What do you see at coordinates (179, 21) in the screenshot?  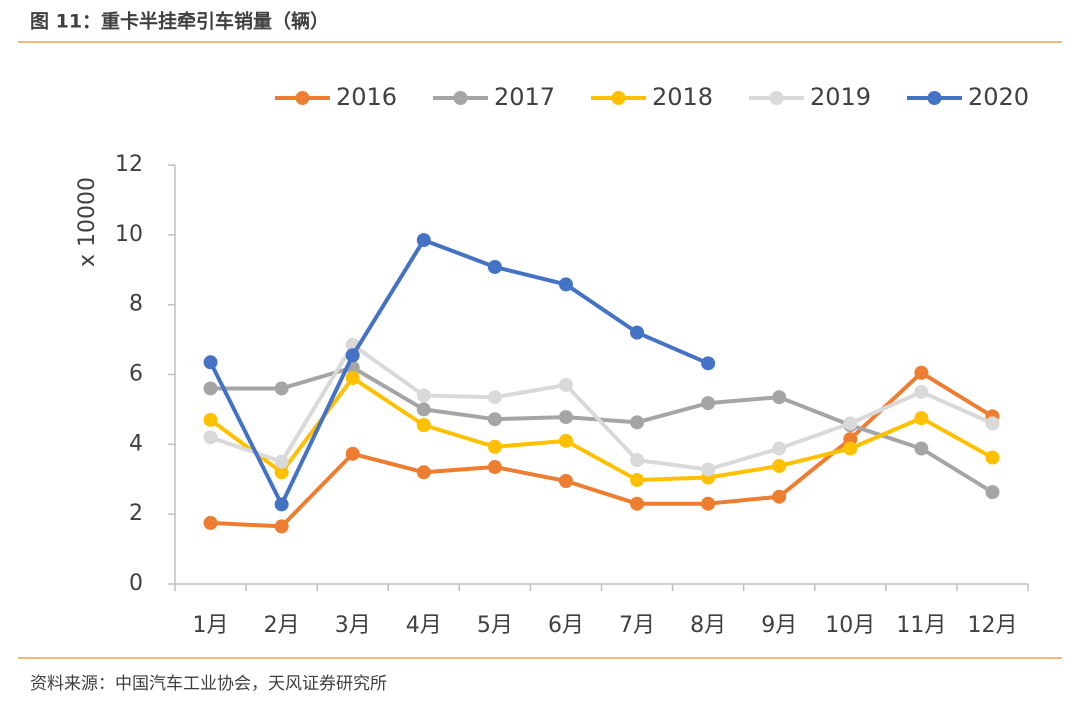 I see `chart-title: 图 11：重卡半挂牵引车销量（辆）` at bounding box center [179, 21].